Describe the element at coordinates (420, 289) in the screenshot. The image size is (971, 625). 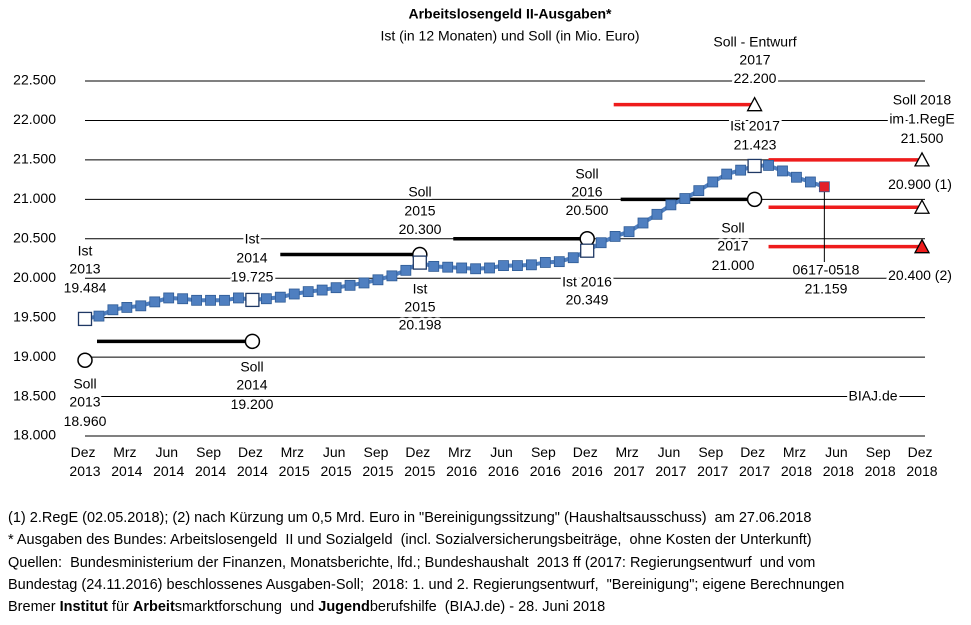
I see `annotation: Ist` at that location.